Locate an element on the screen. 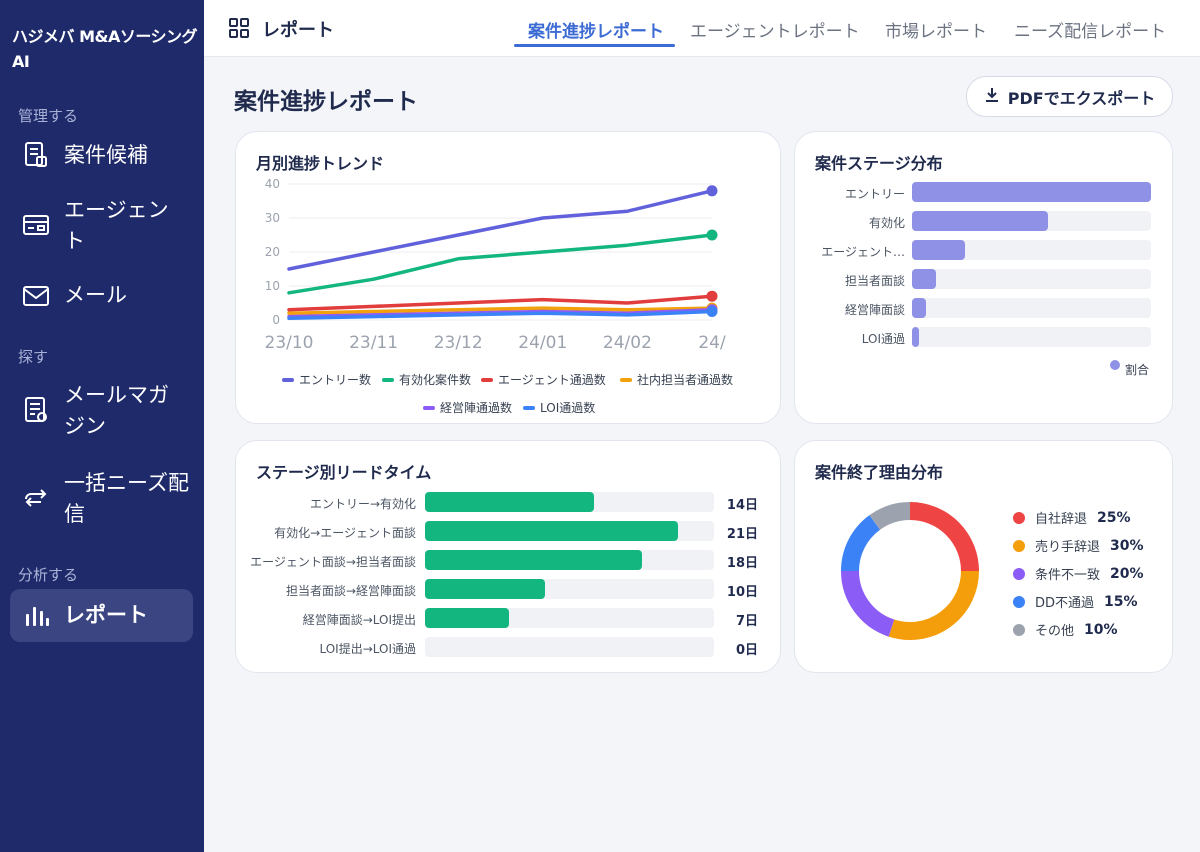  section-analyze: 分析する is located at coordinates (48, 575).